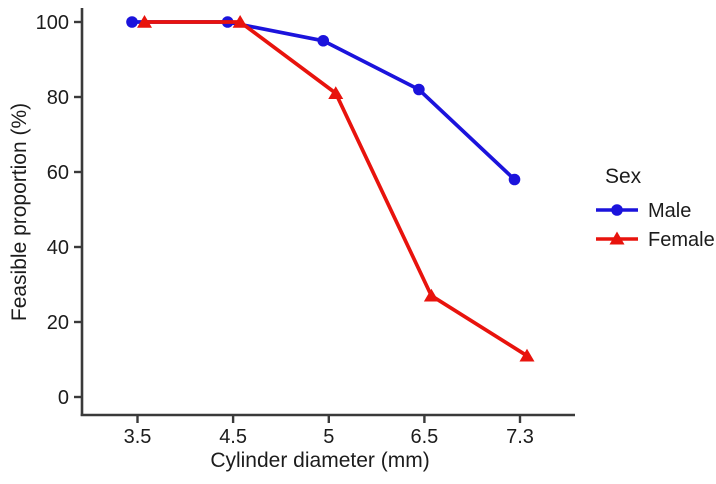  Describe the element at coordinates (681, 240) in the screenshot. I see `female-legend-label: Female` at that location.